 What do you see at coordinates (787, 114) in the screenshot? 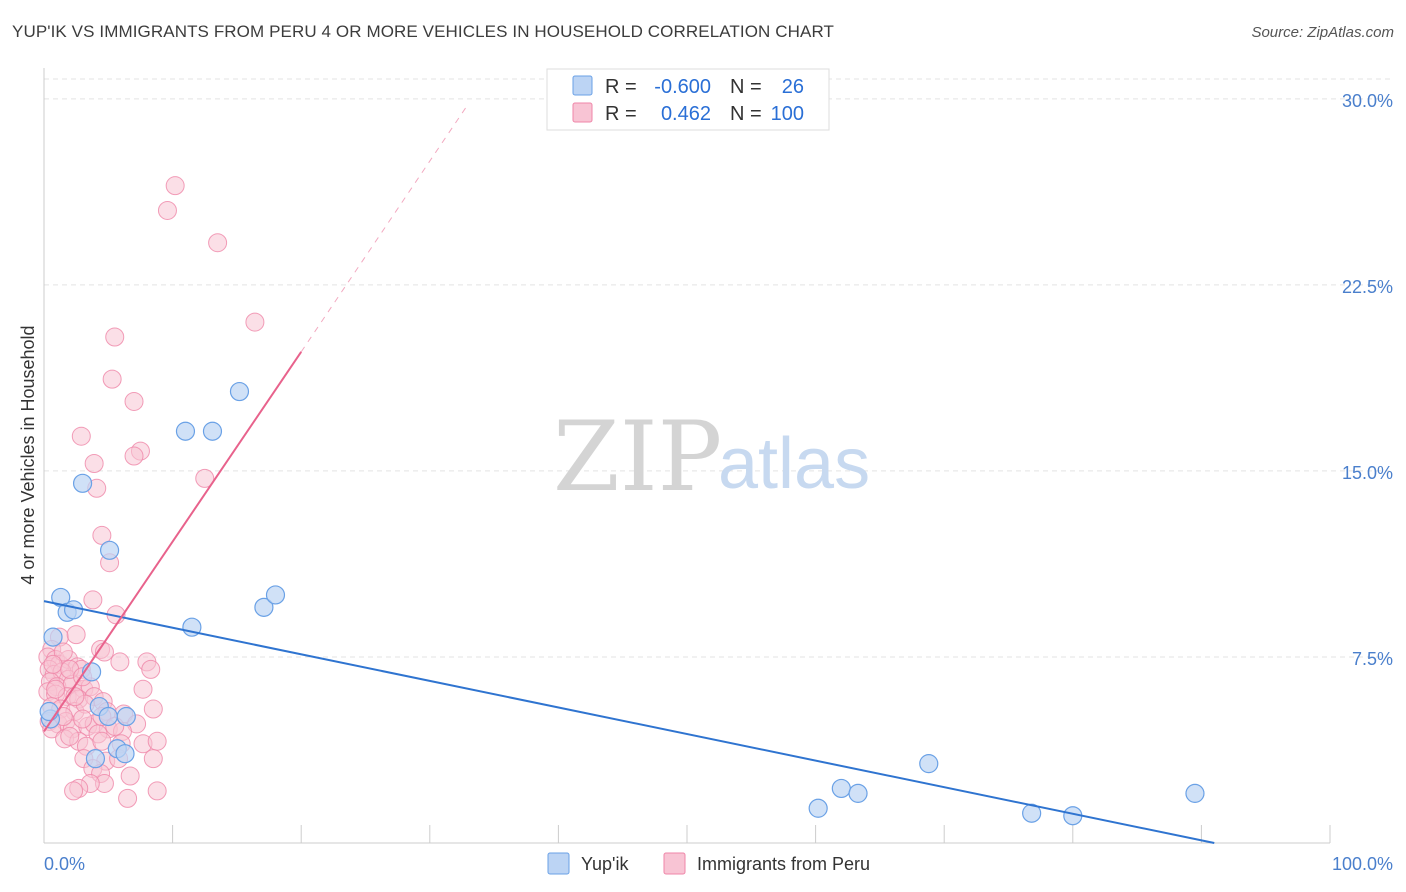
I see `legend-n-value-peru: 100` at bounding box center [787, 114].